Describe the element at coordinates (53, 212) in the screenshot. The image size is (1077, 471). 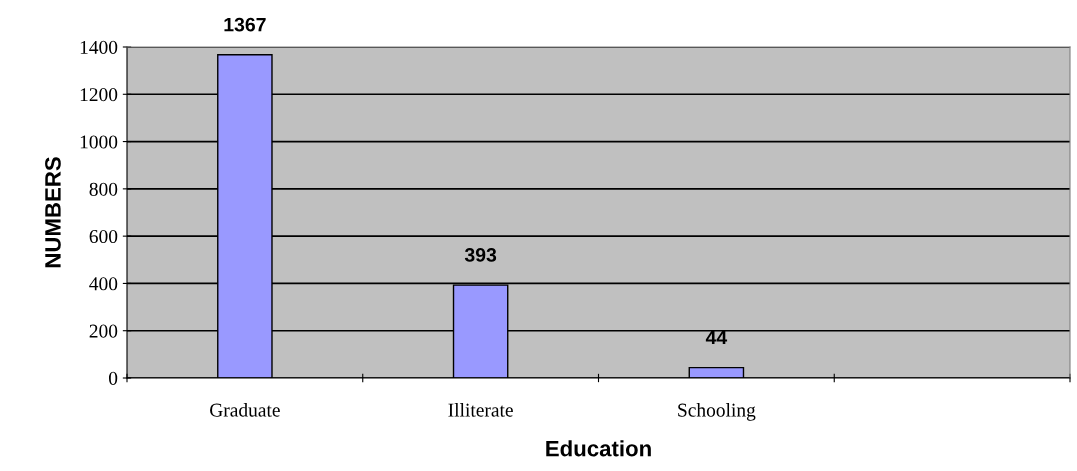
I see `y-axis-title: NUMBERS` at that location.